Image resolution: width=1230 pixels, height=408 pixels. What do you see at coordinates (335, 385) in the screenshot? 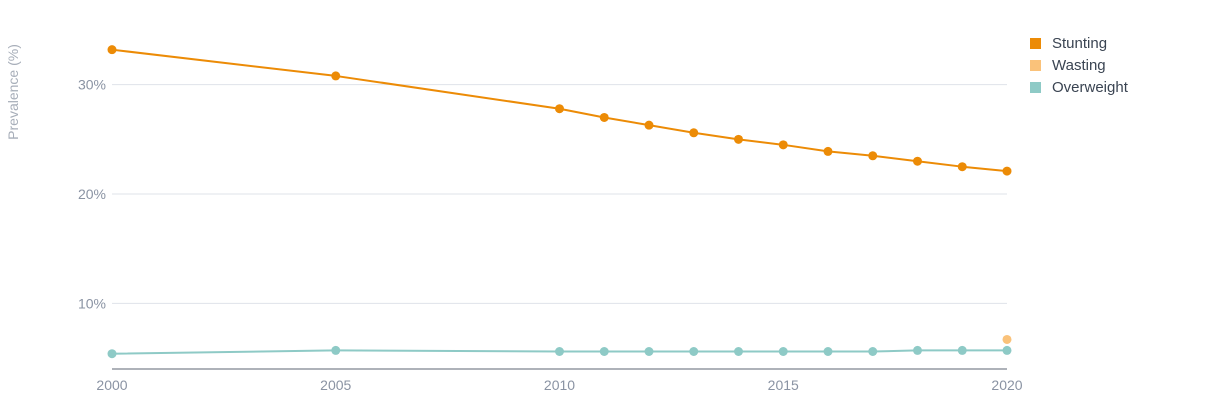
I see `x-tick-label: 2005` at bounding box center [335, 385].